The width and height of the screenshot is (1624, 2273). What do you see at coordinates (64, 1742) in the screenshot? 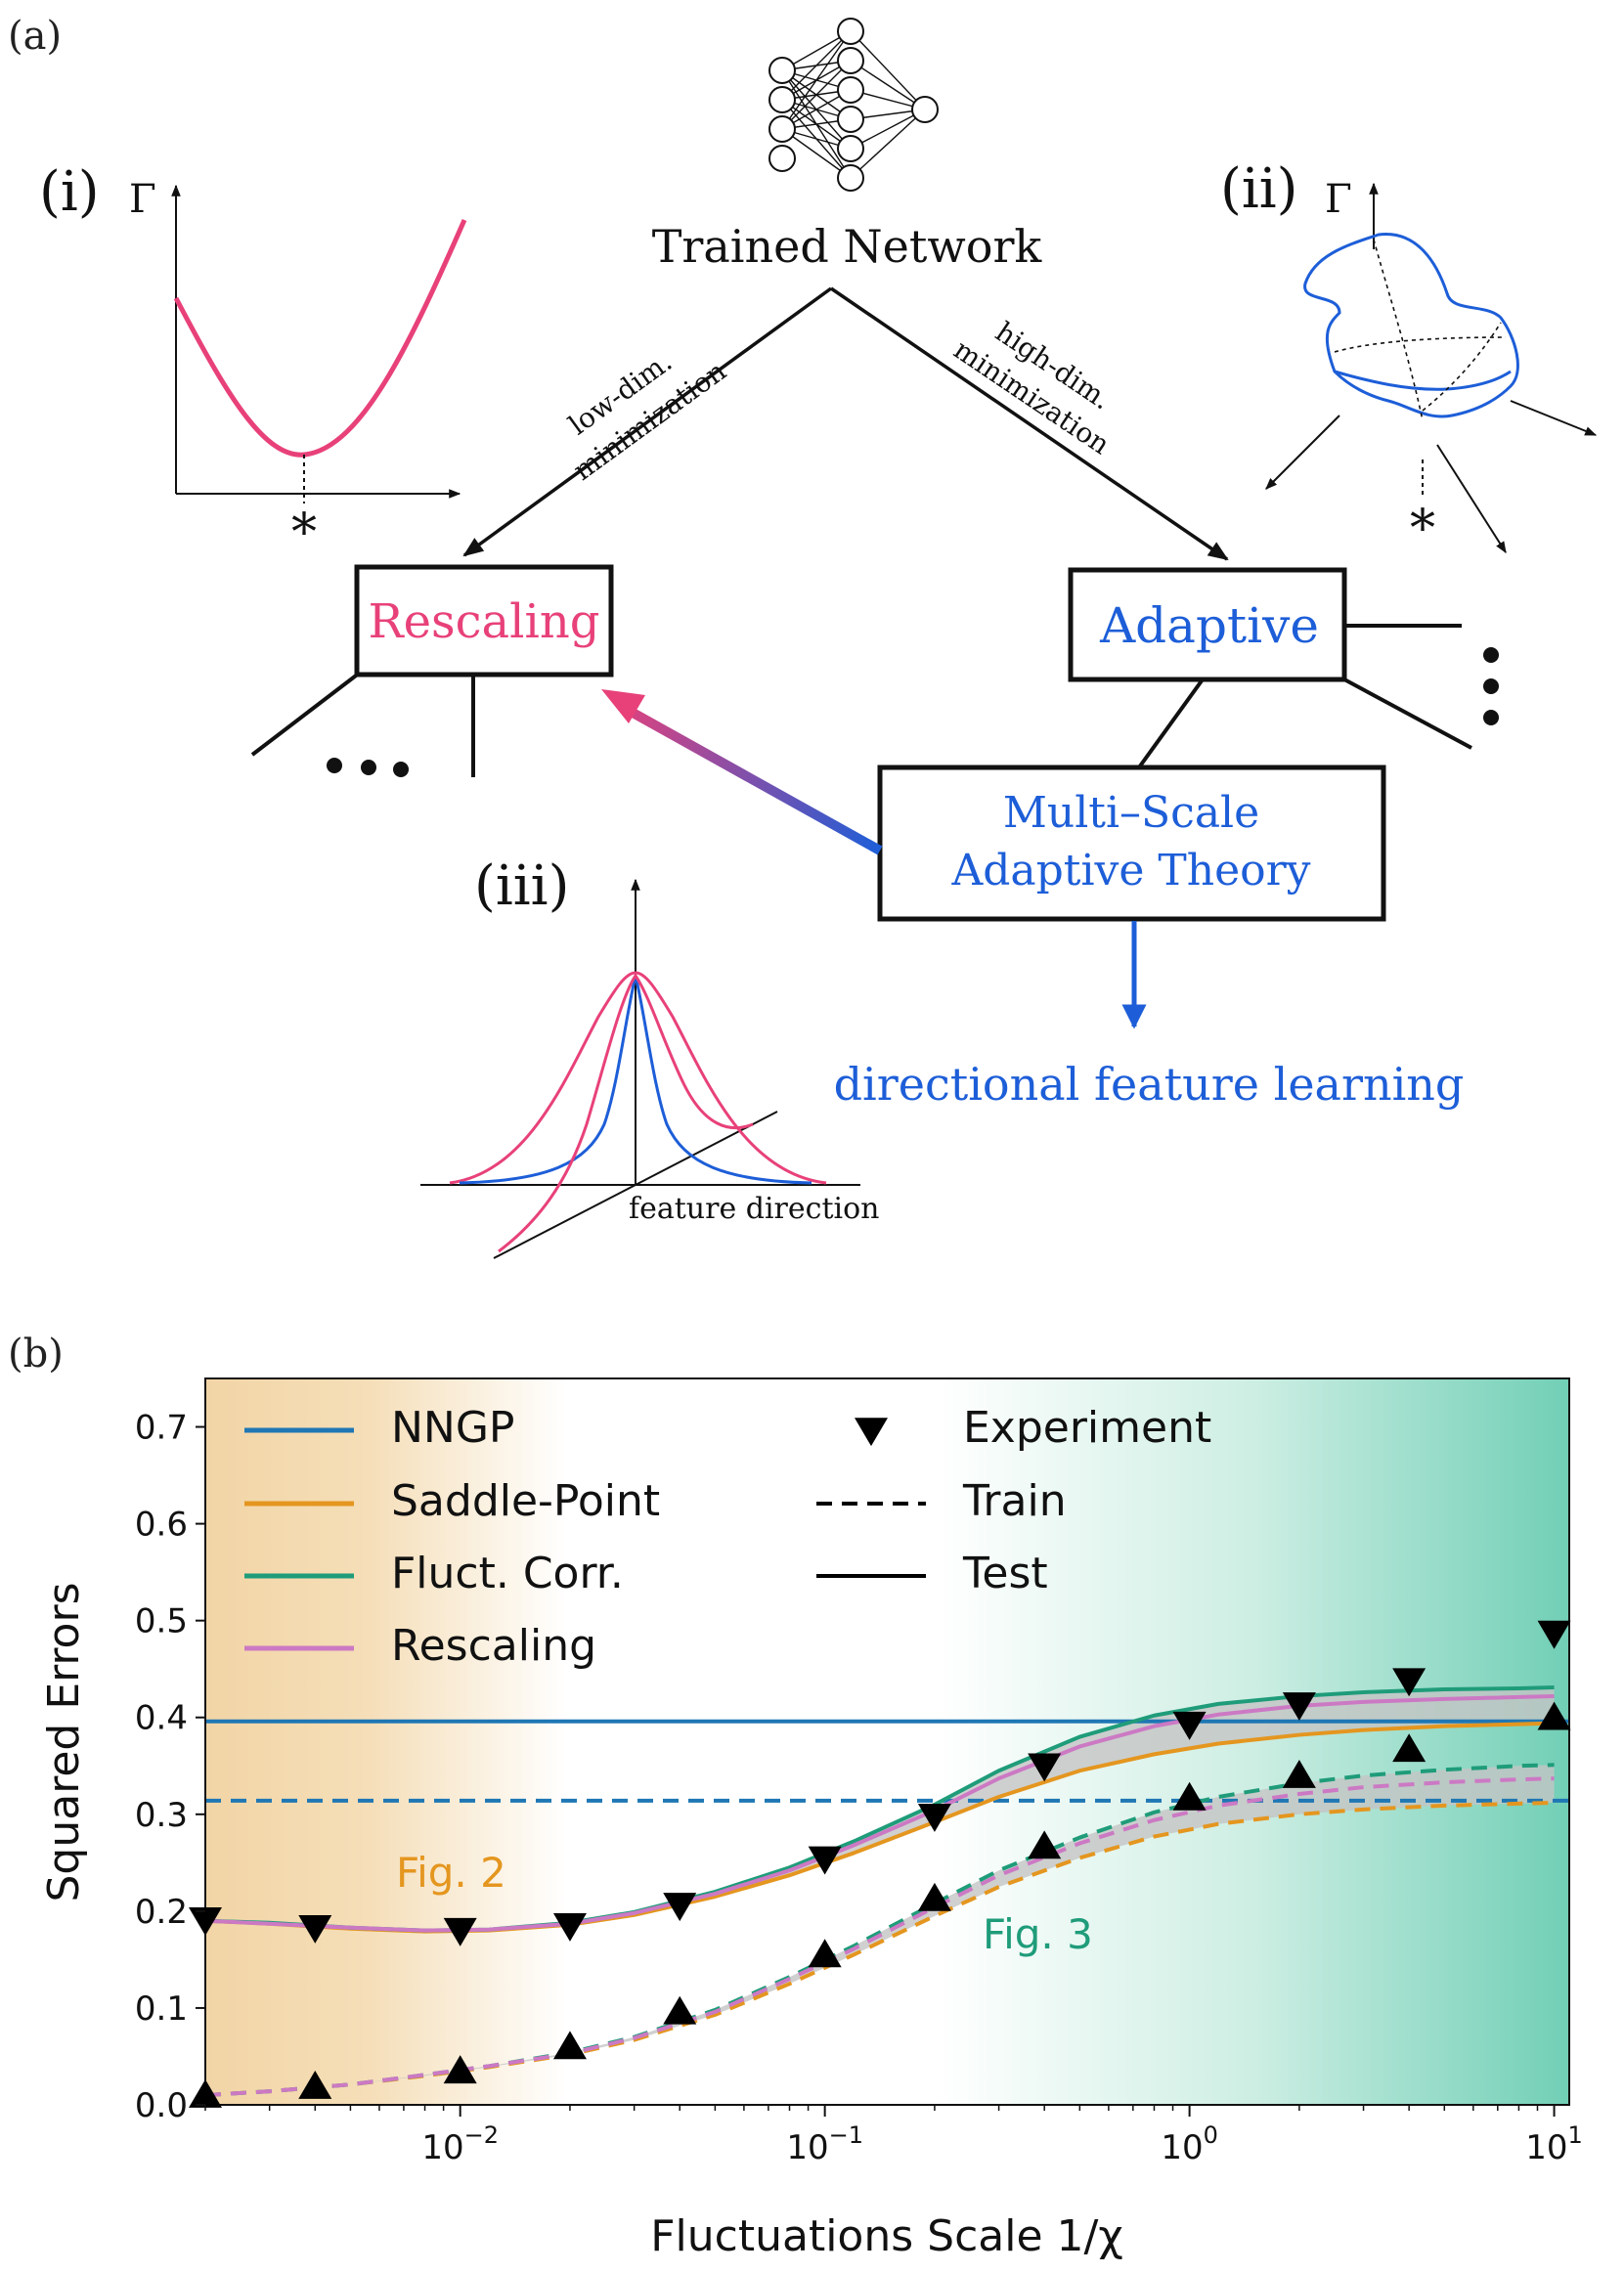
I see `y-axis-label: Squared Errors` at bounding box center [64, 1742].